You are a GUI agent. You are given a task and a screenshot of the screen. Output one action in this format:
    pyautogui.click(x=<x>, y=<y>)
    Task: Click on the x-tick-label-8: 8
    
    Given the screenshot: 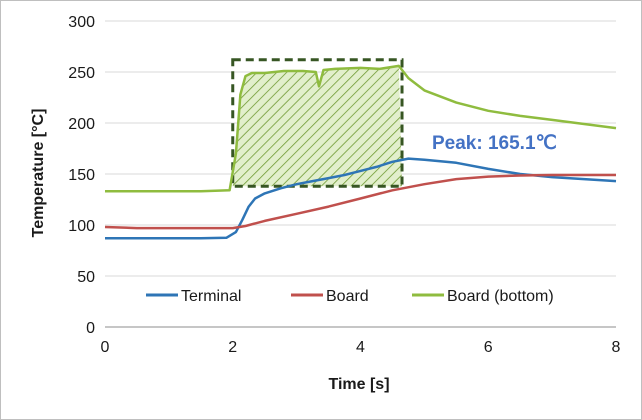 What is the action you would take?
    pyautogui.click(x=616, y=347)
    